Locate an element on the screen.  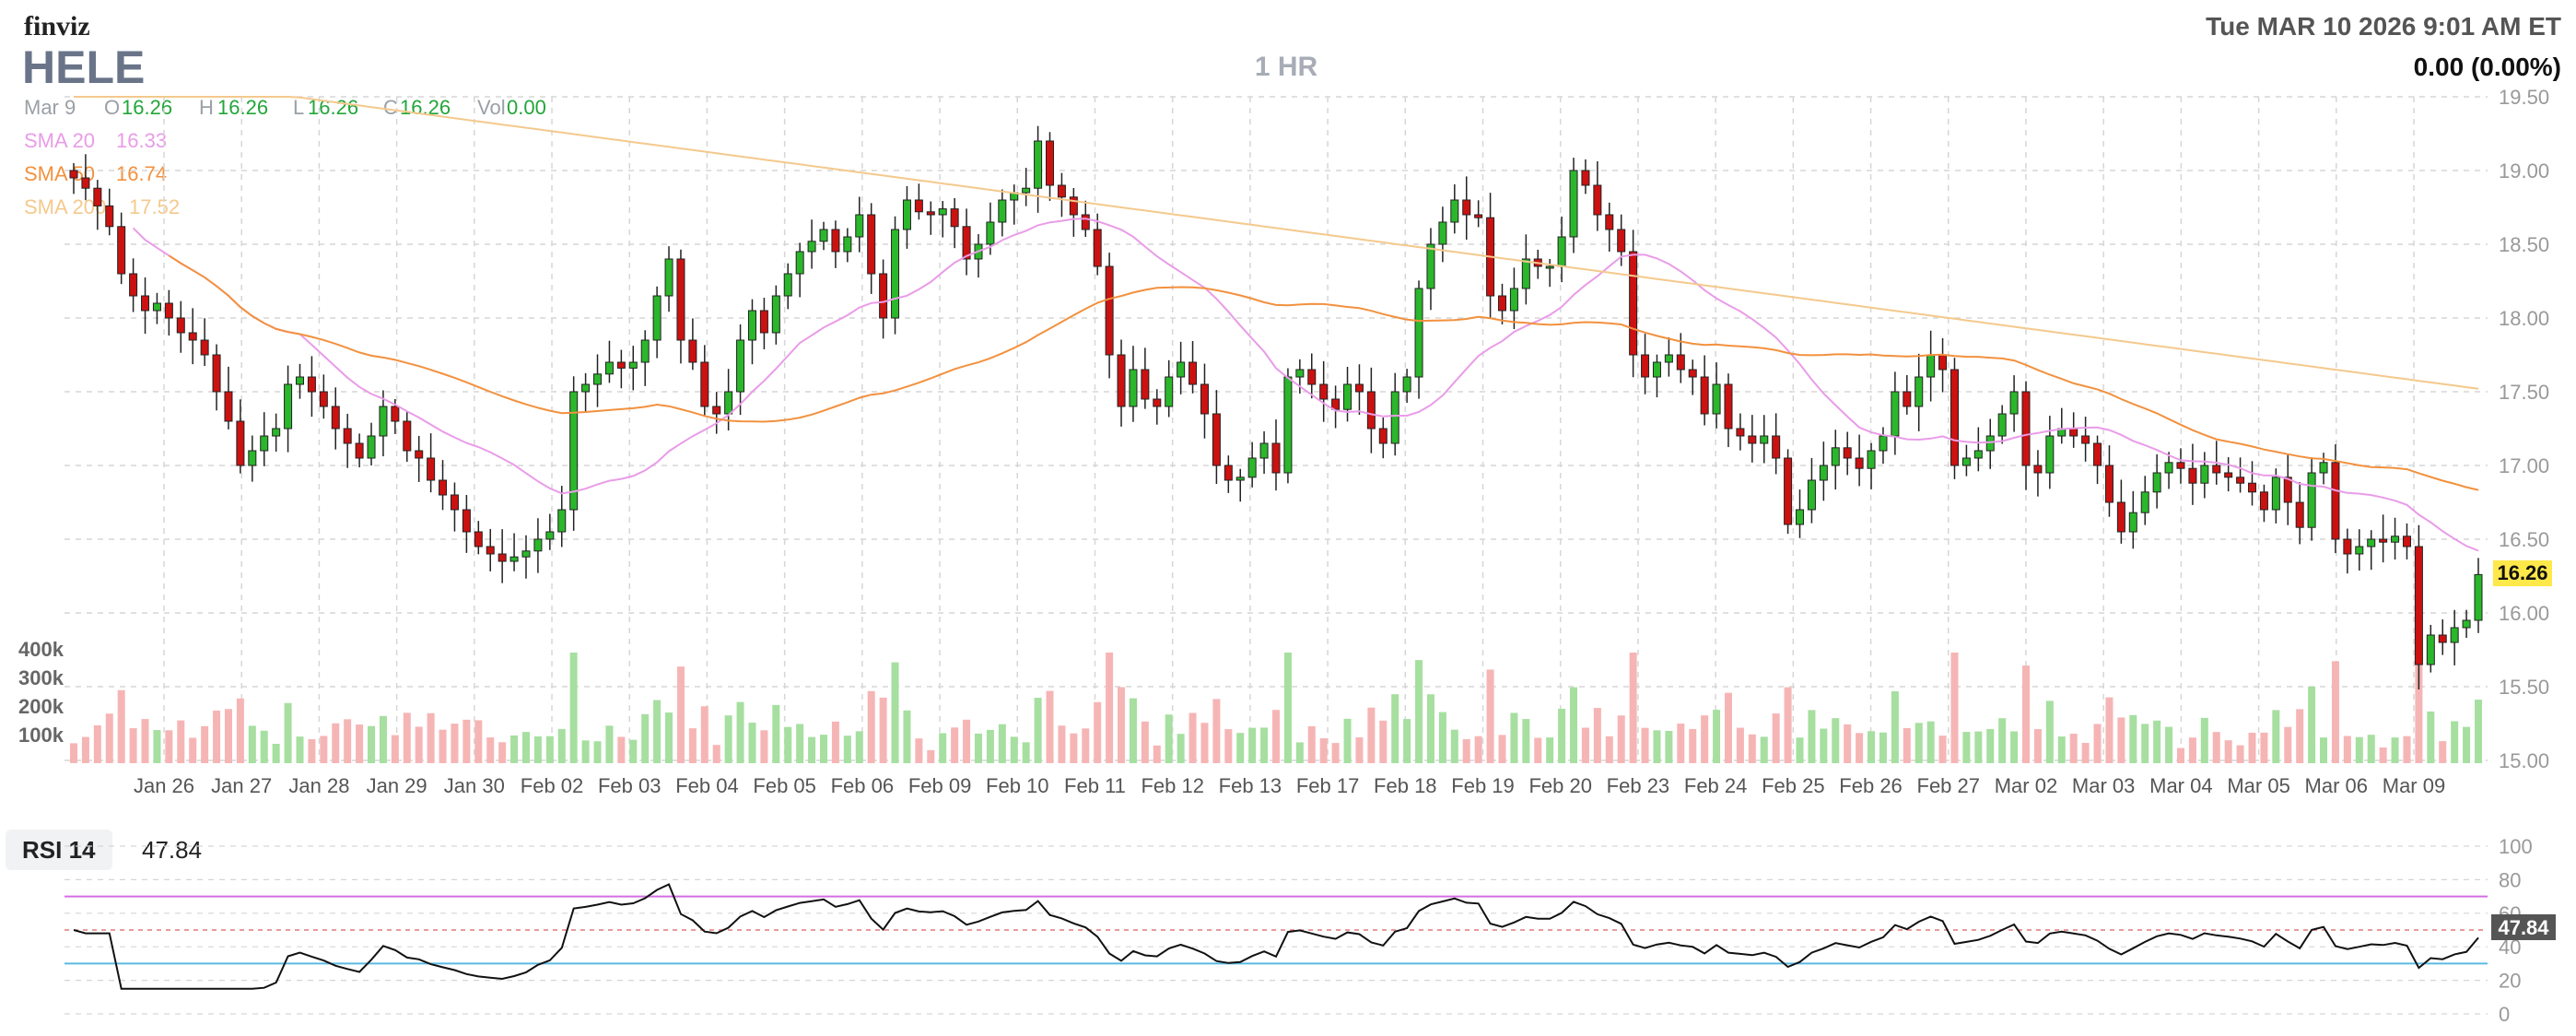
rsi-label-box is located at coordinates (59, 850).